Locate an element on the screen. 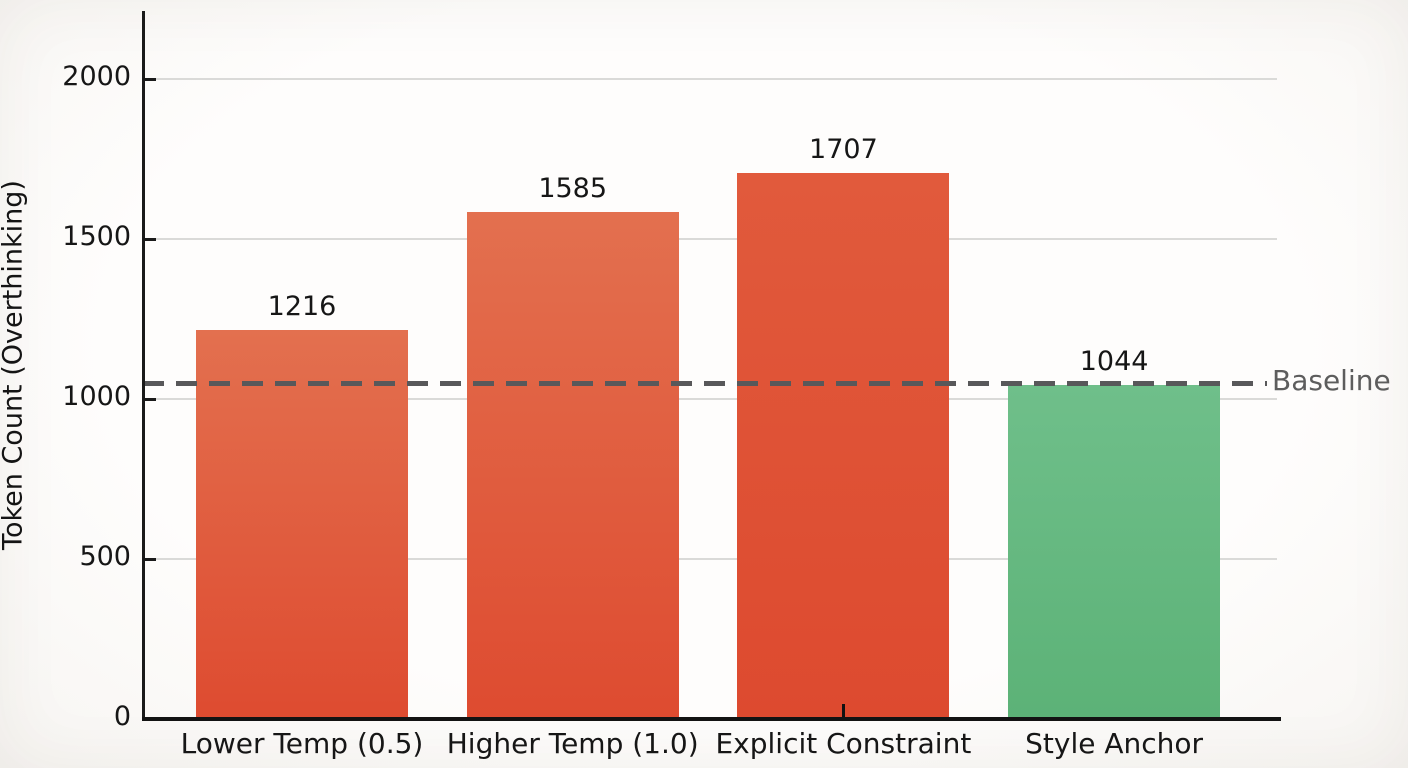 This screenshot has width=1408, height=768. bar-value-label: 1044 is located at coordinates (1114, 361).